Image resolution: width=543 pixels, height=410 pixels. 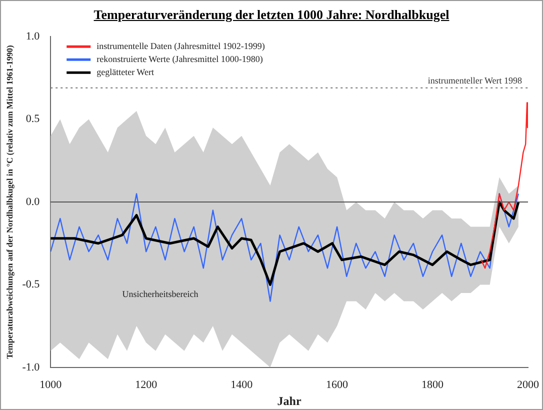 I want to click on y-tick-label: 0.5, so click(x=33, y=119).